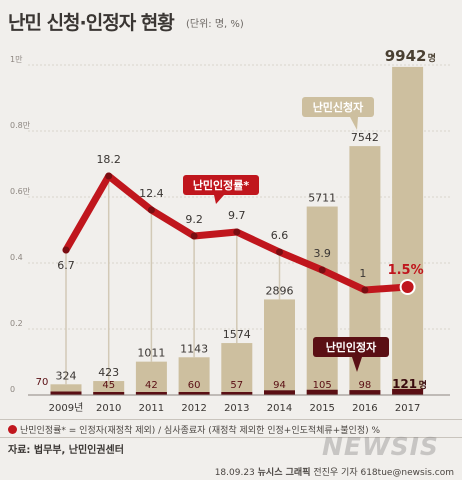 The width and height of the screenshot is (462, 480). Describe the element at coordinates (406, 270) in the screenshot. I see `rate-data-label: 1.5%` at that location.